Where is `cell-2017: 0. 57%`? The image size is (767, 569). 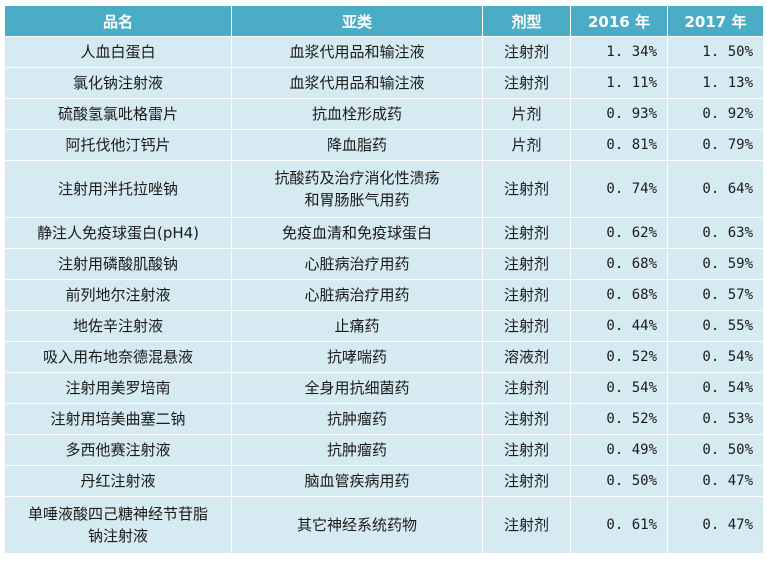 cell-2017: 0. 57% is located at coordinates (715, 295).